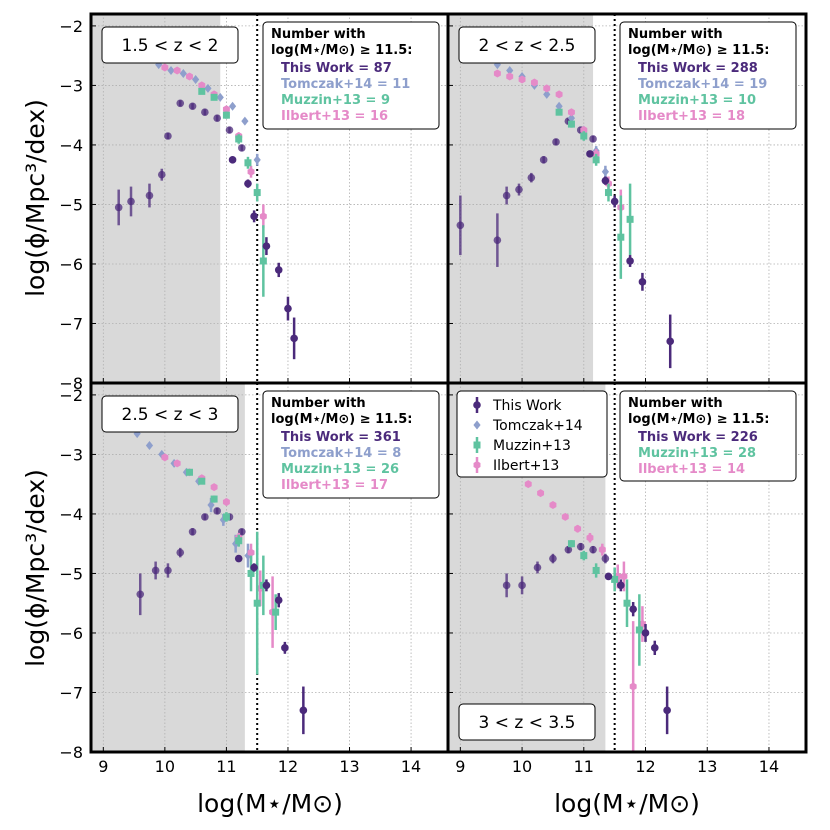  Describe the element at coordinates (336, 68) in the screenshot. I see `count-this-work: This Work = 87` at that location.